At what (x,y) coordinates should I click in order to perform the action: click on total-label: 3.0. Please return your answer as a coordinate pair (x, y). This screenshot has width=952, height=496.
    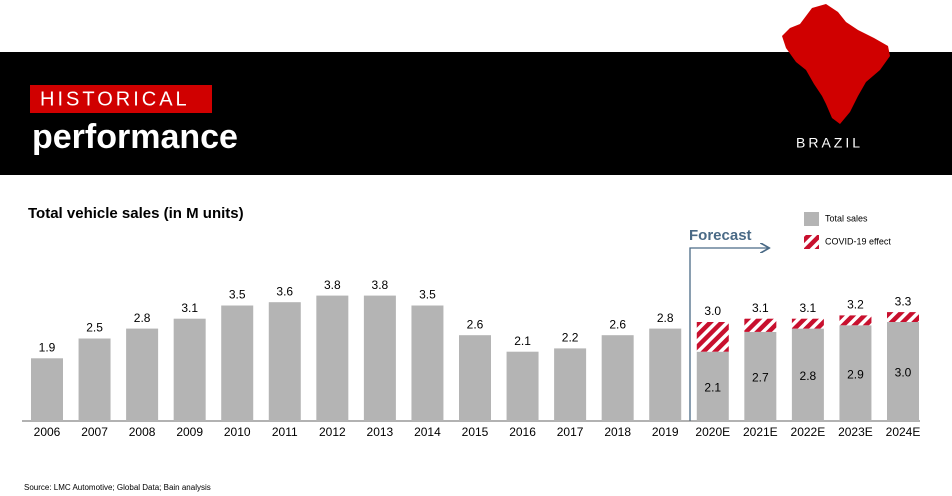
    Looking at the image, I should click on (712, 311).